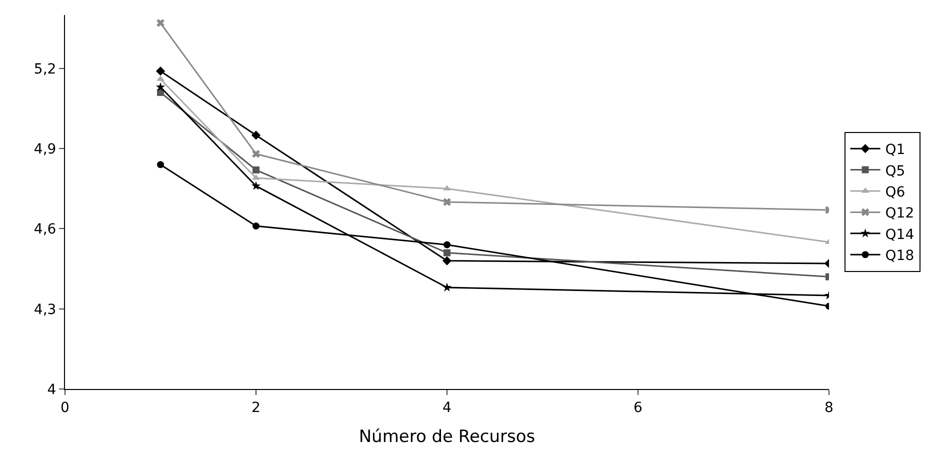  I want to click on legend-label: Q18, so click(899, 256).